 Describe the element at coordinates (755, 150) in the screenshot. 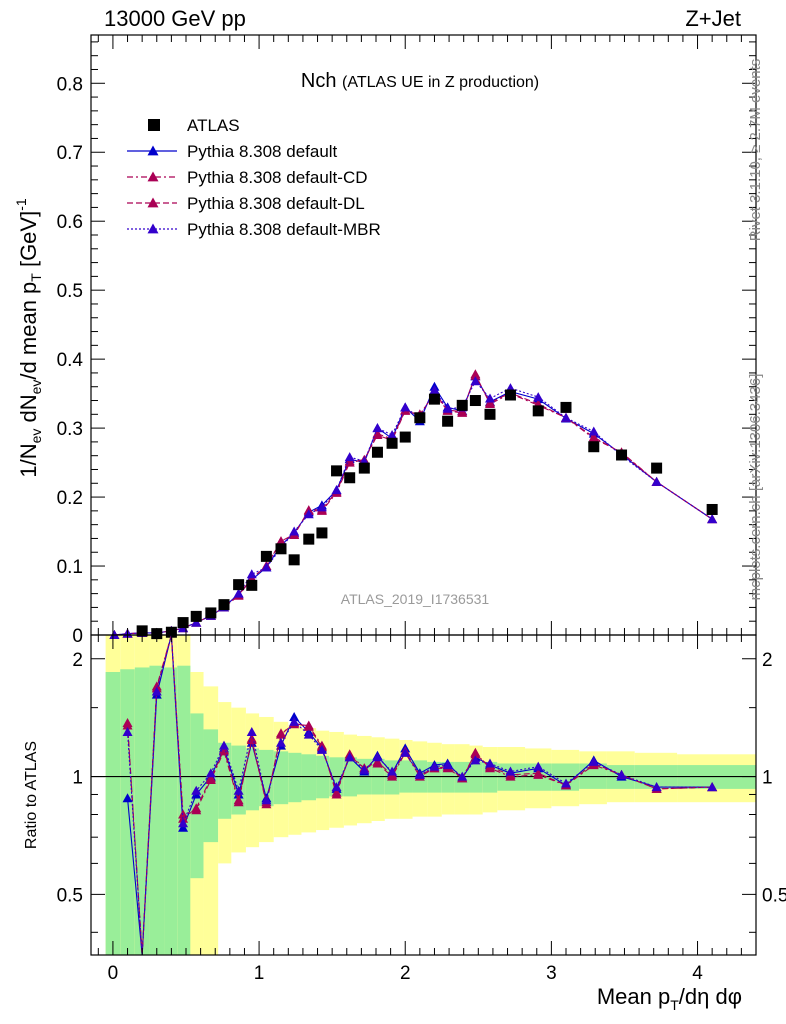

I see `rivet-label: Rivet 3.1.10, ≥ 2.7M events` at that location.